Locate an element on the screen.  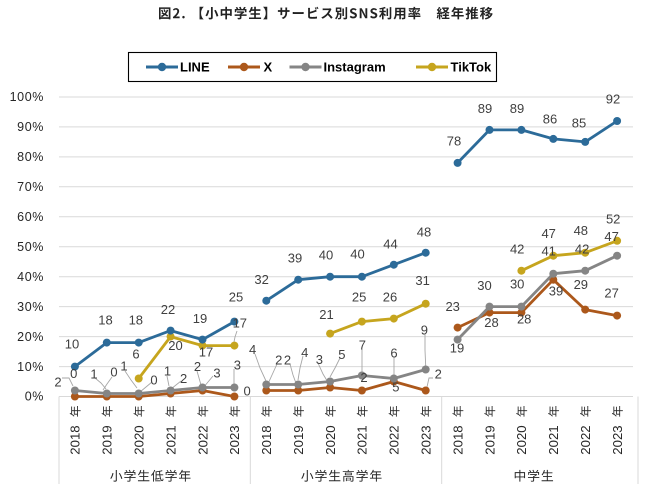
svg-text: 10% is located at coordinates (30, 367).